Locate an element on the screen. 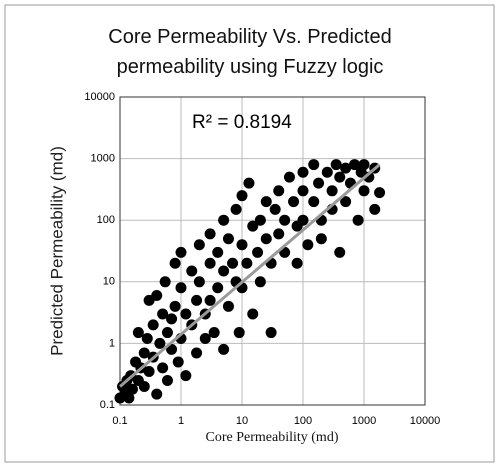 Image resolution: width=500 pixels, height=468 pixels. y-tick-label: 1000 is located at coordinates (103, 159).